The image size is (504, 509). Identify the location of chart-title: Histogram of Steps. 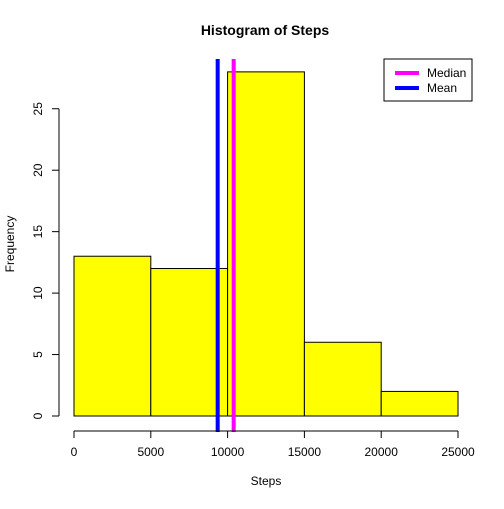
(265, 30).